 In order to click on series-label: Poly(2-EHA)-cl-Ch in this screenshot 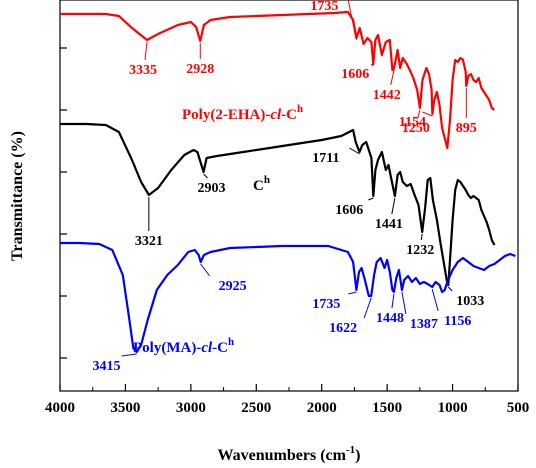, I will do `click(242, 113)`.